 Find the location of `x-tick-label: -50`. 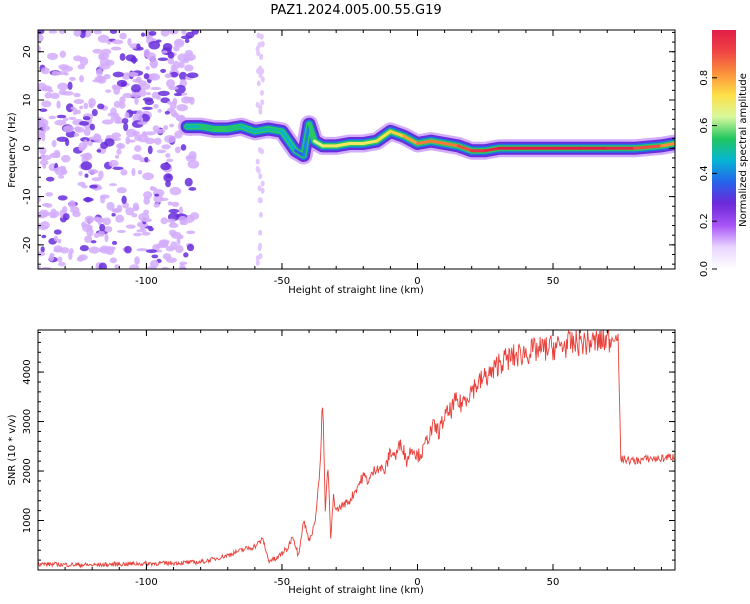

x-tick-label: -50 is located at coordinates (282, 582).